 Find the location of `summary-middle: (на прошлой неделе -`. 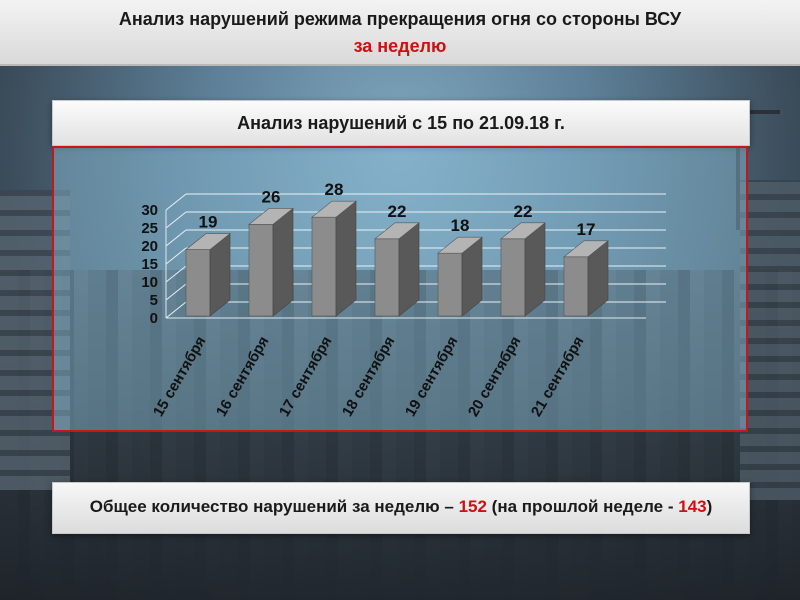

summary-middle: (на прошлой неделе - is located at coordinates (582, 506).